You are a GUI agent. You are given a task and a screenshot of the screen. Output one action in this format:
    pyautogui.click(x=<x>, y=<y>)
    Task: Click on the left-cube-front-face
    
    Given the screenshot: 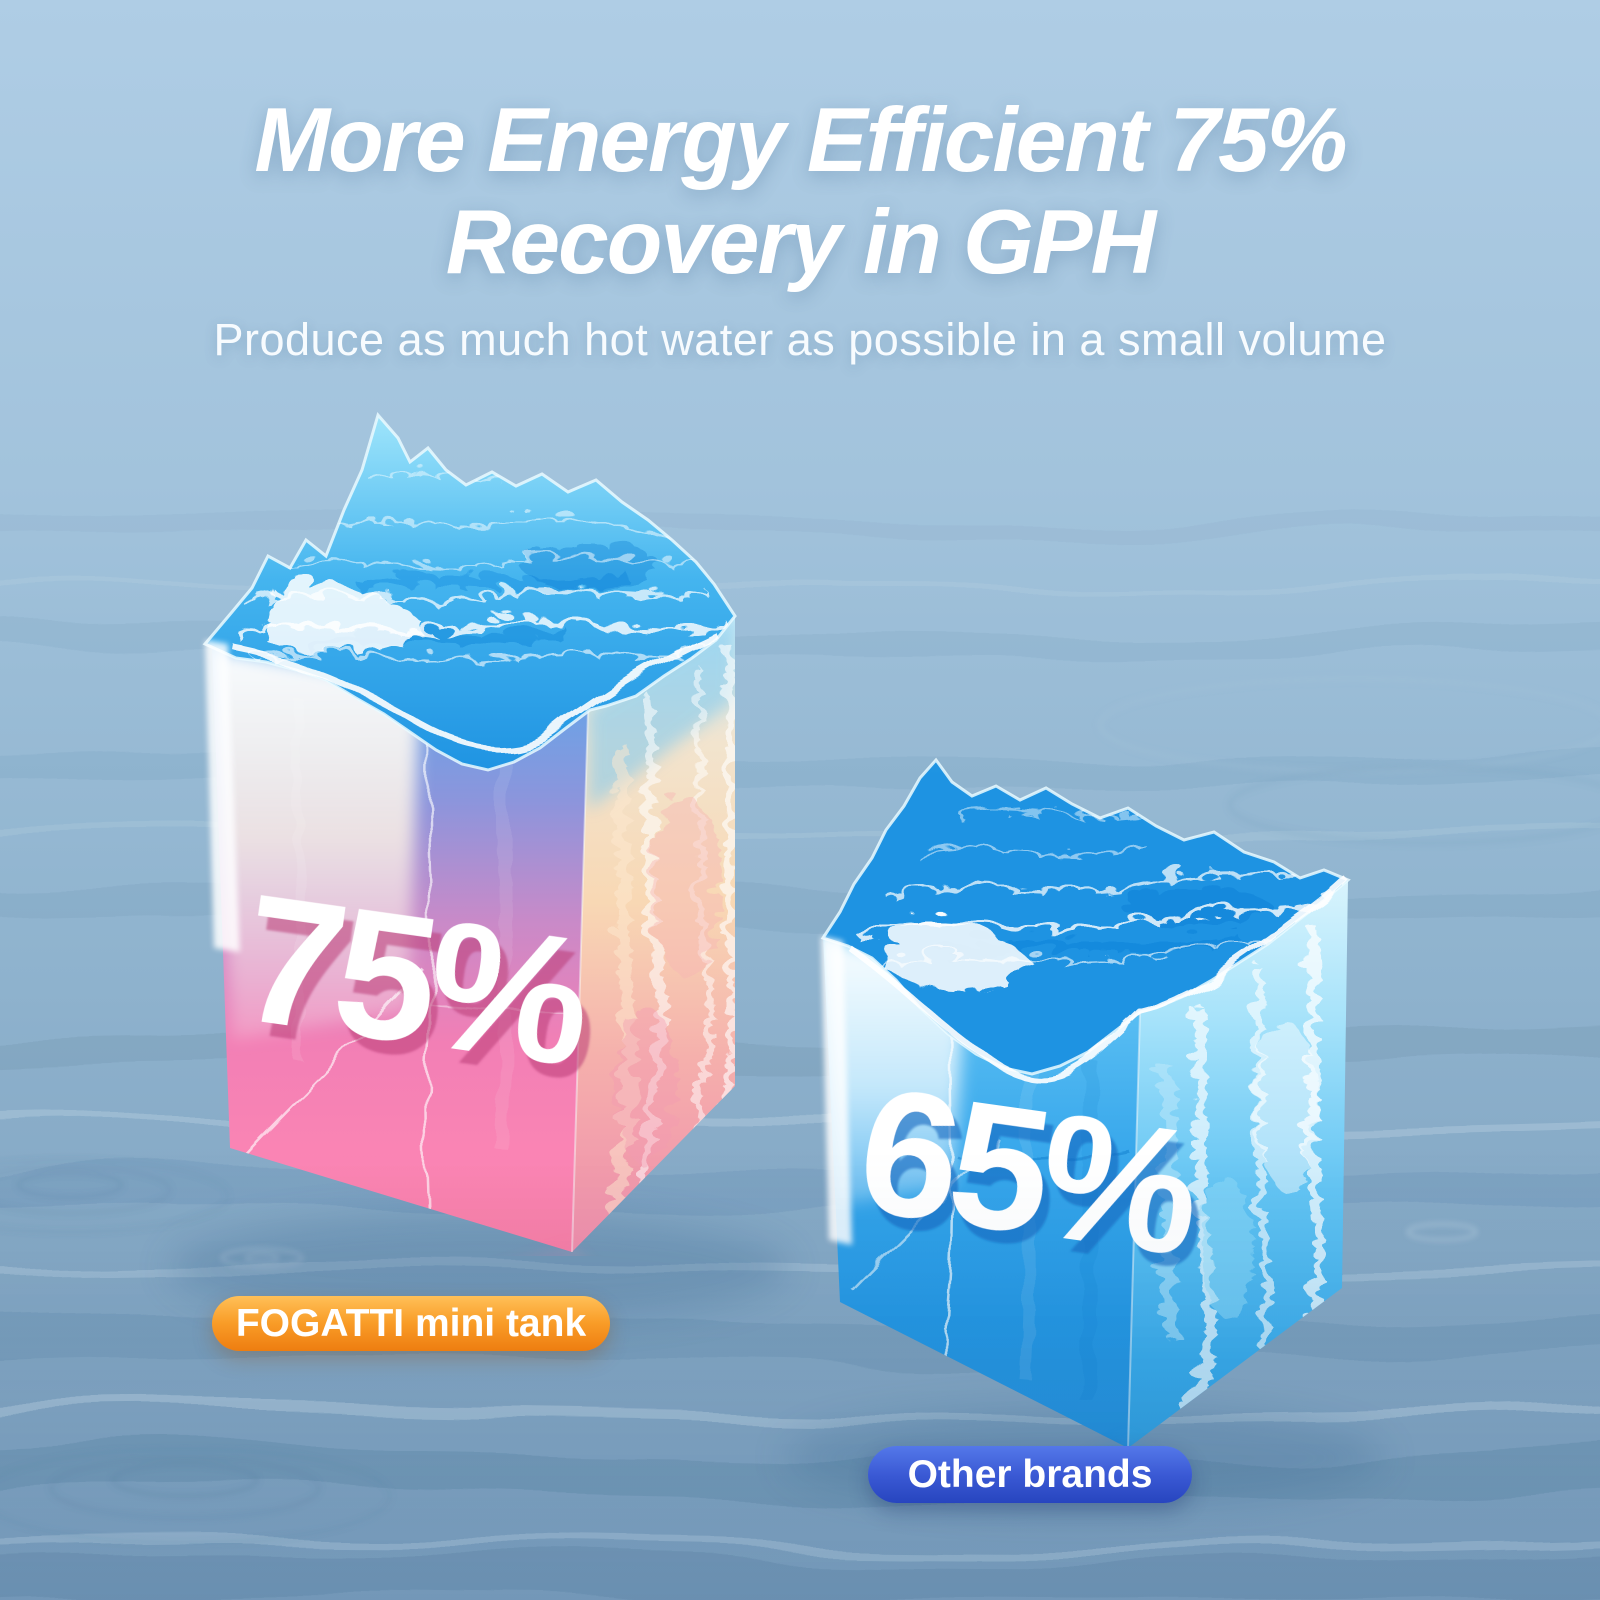 What is the action you would take?
    pyautogui.click(x=400, y=948)
    